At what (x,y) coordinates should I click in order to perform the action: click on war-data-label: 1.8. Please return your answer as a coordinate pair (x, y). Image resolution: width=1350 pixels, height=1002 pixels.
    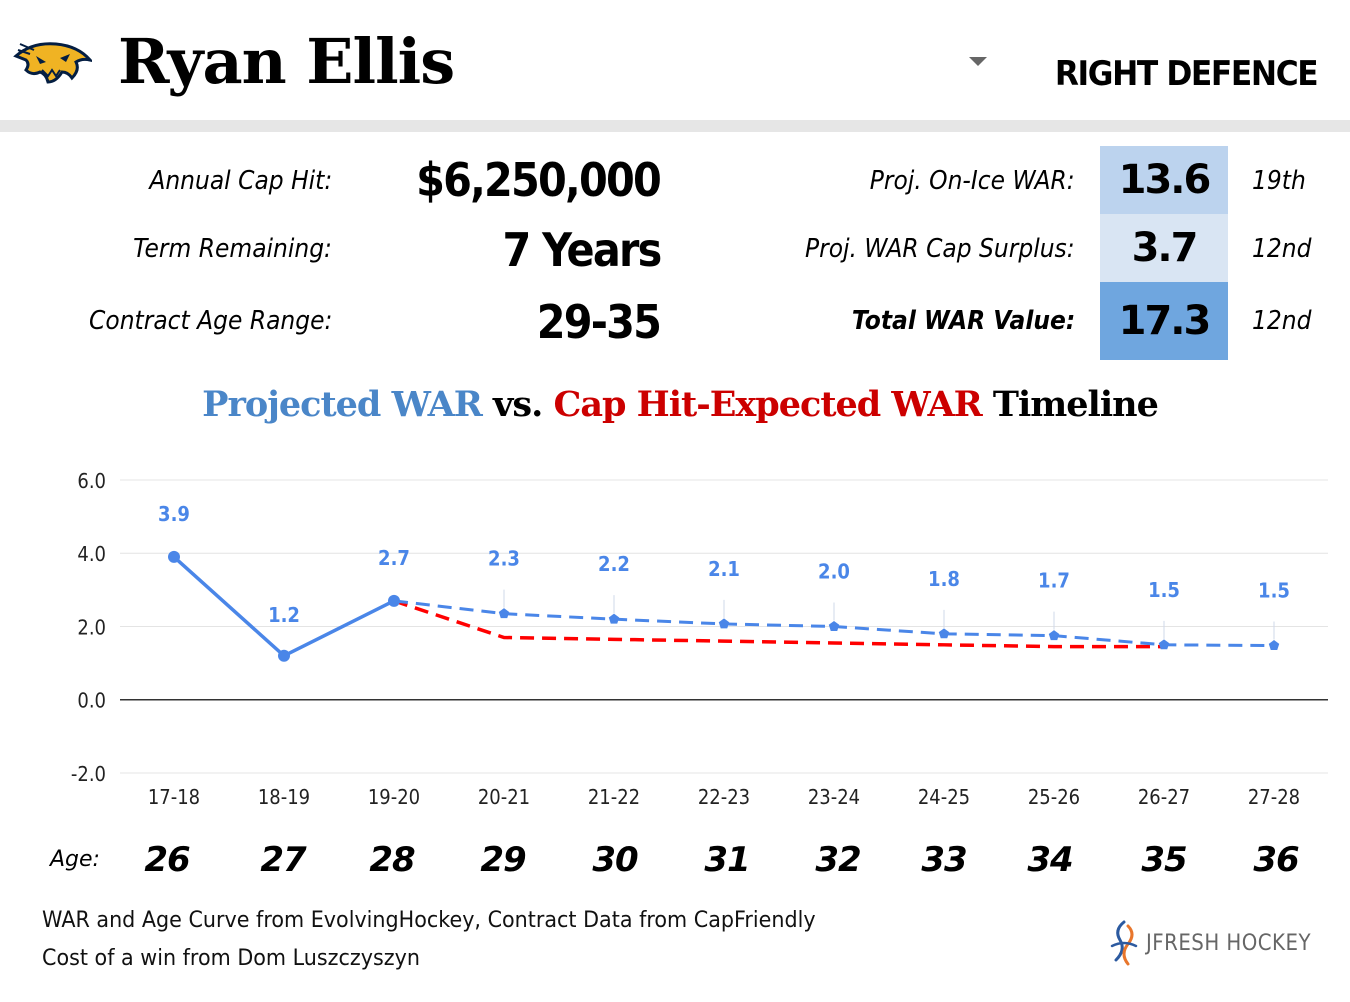
    Looking at the image, I should click on (944, 579).